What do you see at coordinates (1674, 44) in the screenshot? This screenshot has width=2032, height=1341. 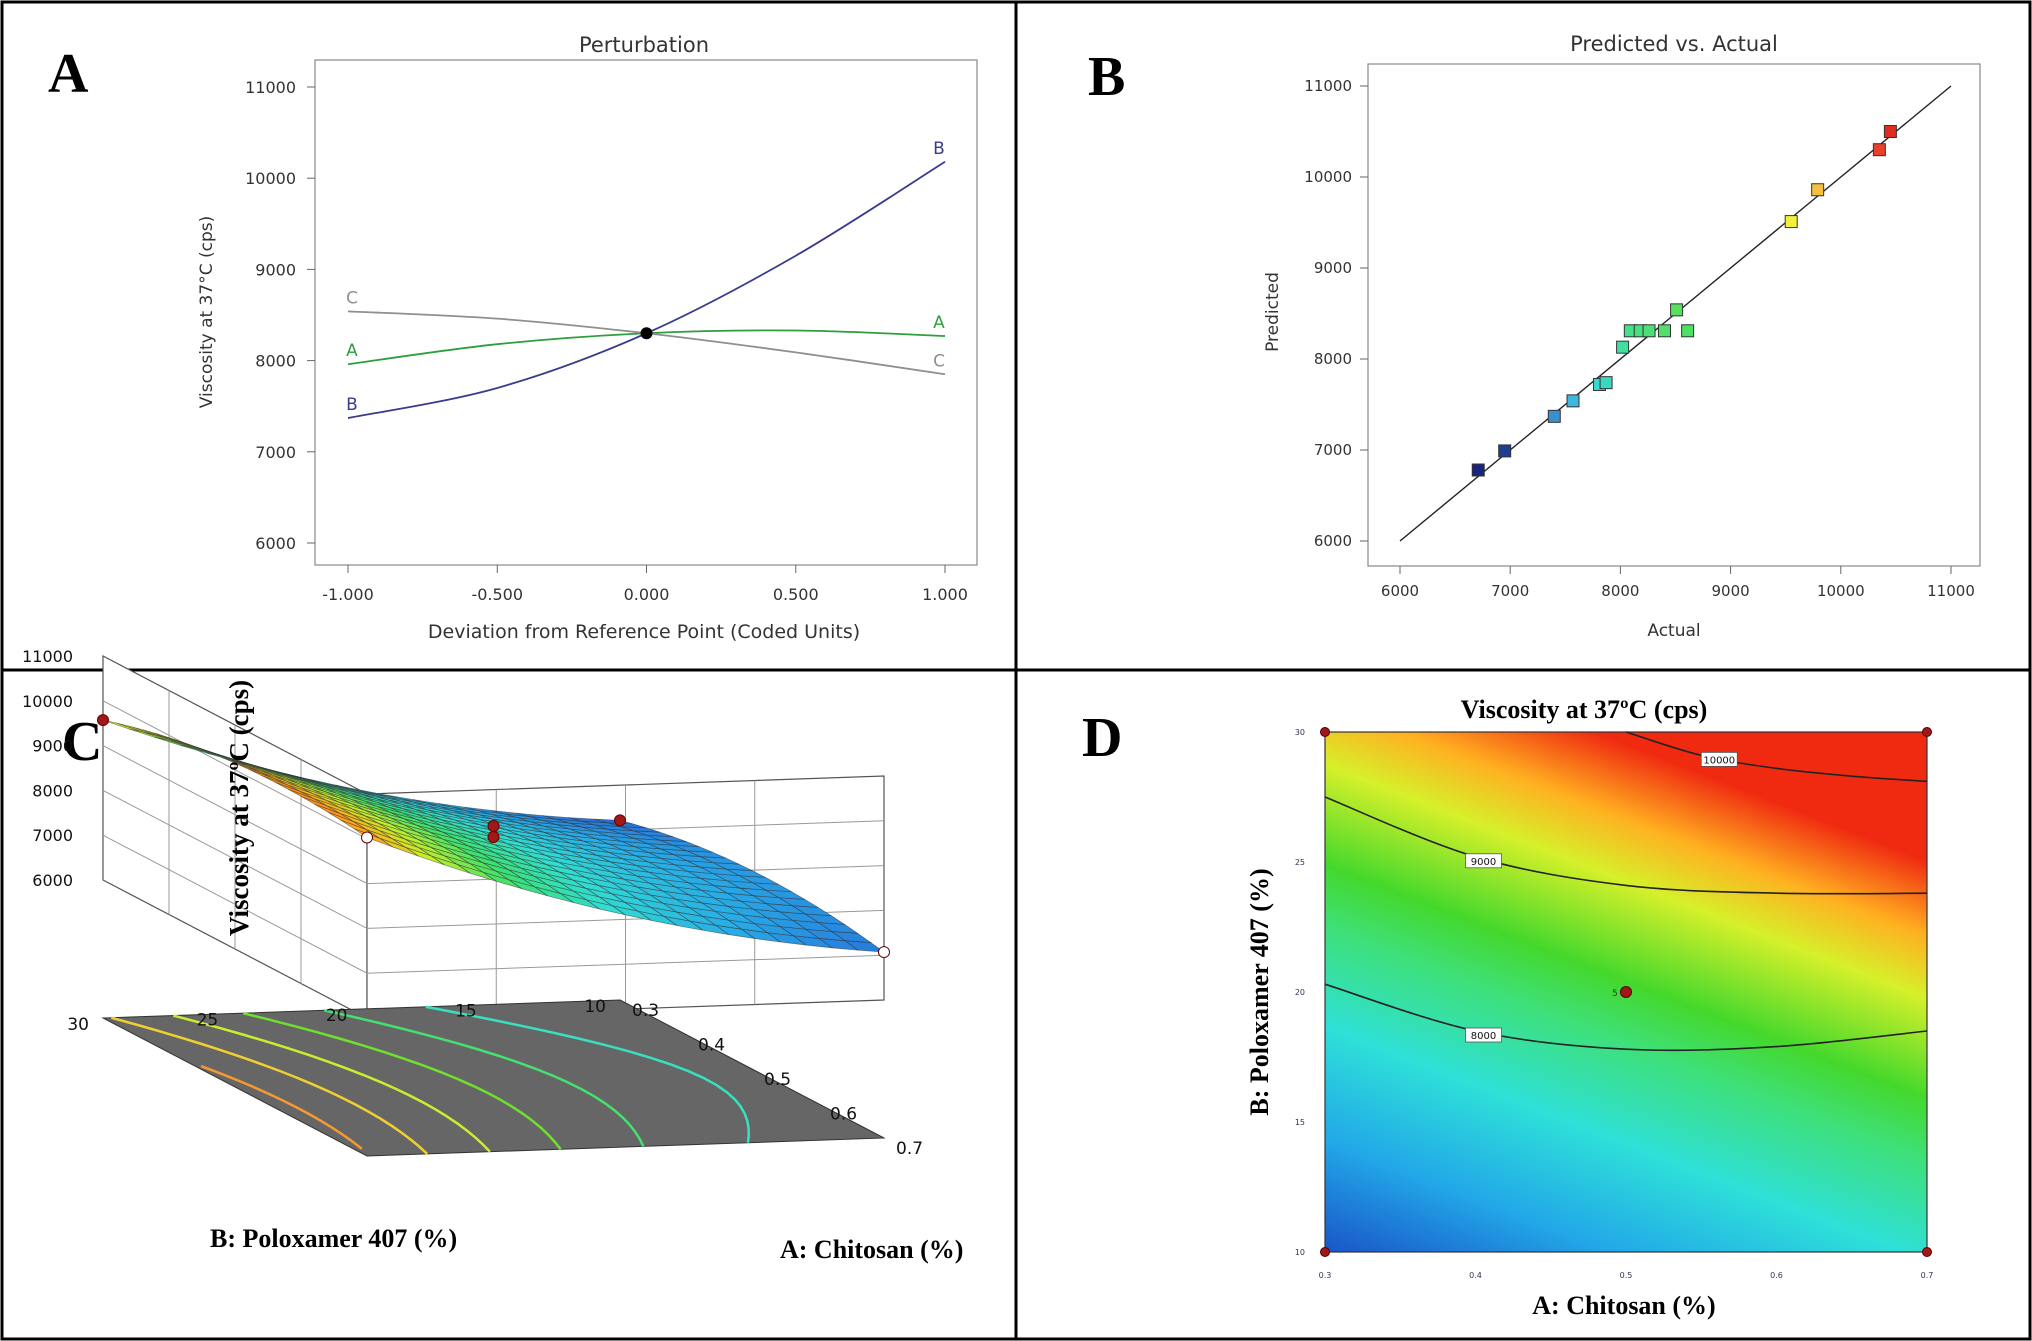 I see `title-b: Predicted vs. Actual` at bounding box center [1674, 44].